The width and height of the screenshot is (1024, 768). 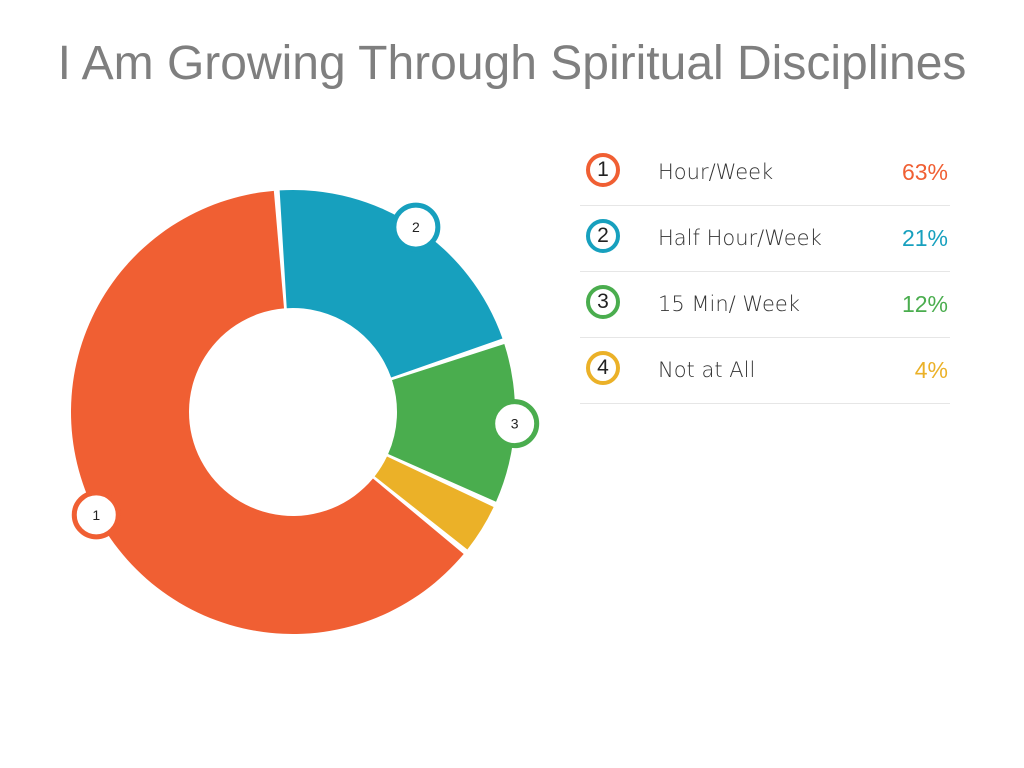 What do you see at coordinates (603, 170) in the screenshot?
I see `legend-number-badge: 1` at bounding box center [603, 170].